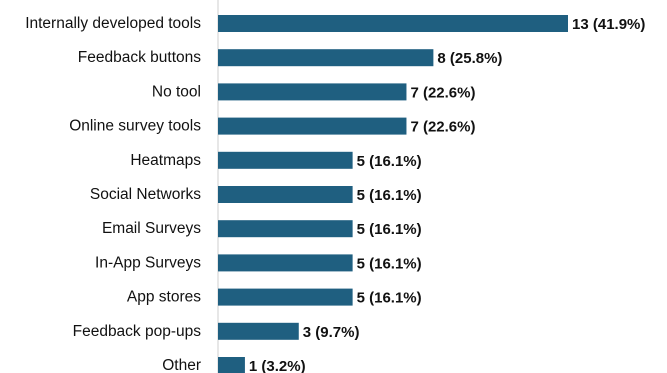 This screenshot has height=373, width=667. I want to click on data-label-email-surveys: 5 (16.1%), so click(389, 229).